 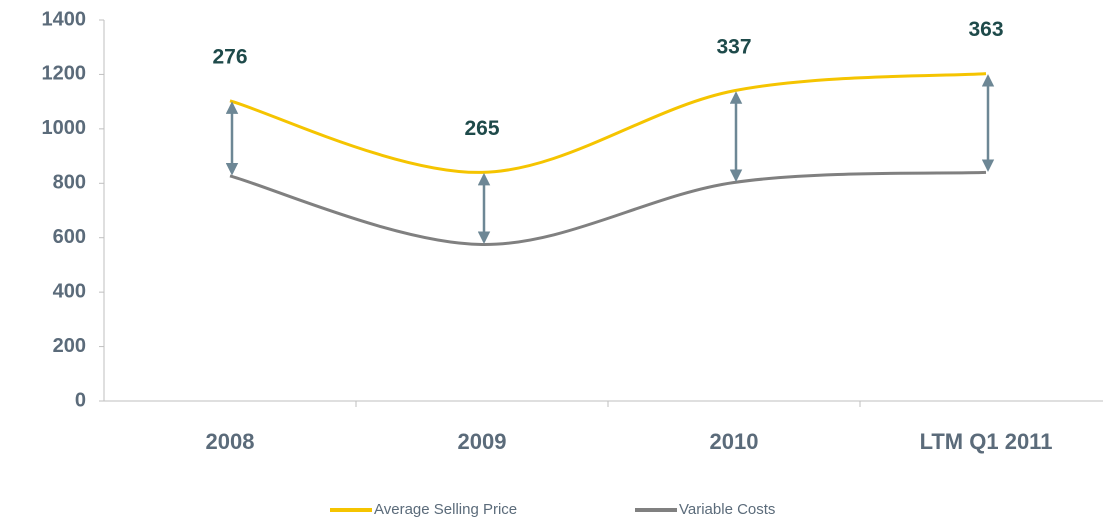 What do you see at coordinates (69, 183) in the screenshot?
I see `y-tick-label: 800` at bounding box center [69, 183].